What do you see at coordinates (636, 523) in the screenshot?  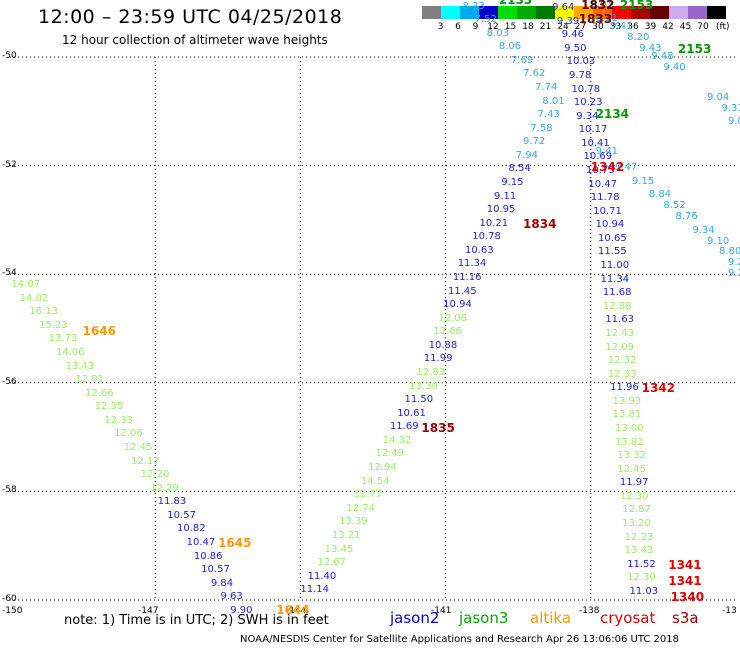 I see `wave-height-value: 13.20` at bounding box center [636, 523].